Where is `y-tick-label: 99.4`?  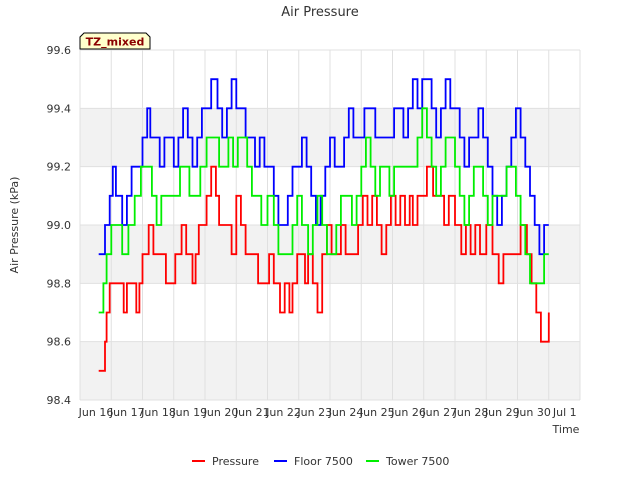 y-tick-label: 99.4 is located at coordinates (59, 108).